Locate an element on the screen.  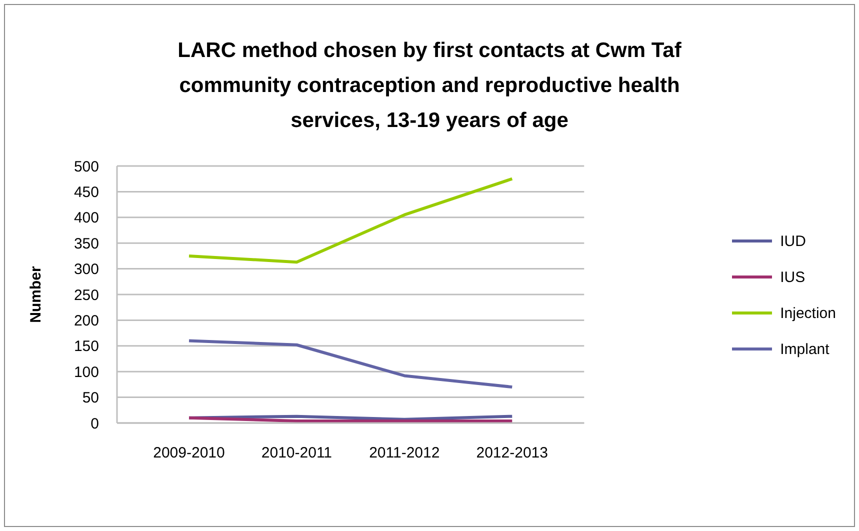
y-tick-label: 350 is located at coordinates (86, 243).